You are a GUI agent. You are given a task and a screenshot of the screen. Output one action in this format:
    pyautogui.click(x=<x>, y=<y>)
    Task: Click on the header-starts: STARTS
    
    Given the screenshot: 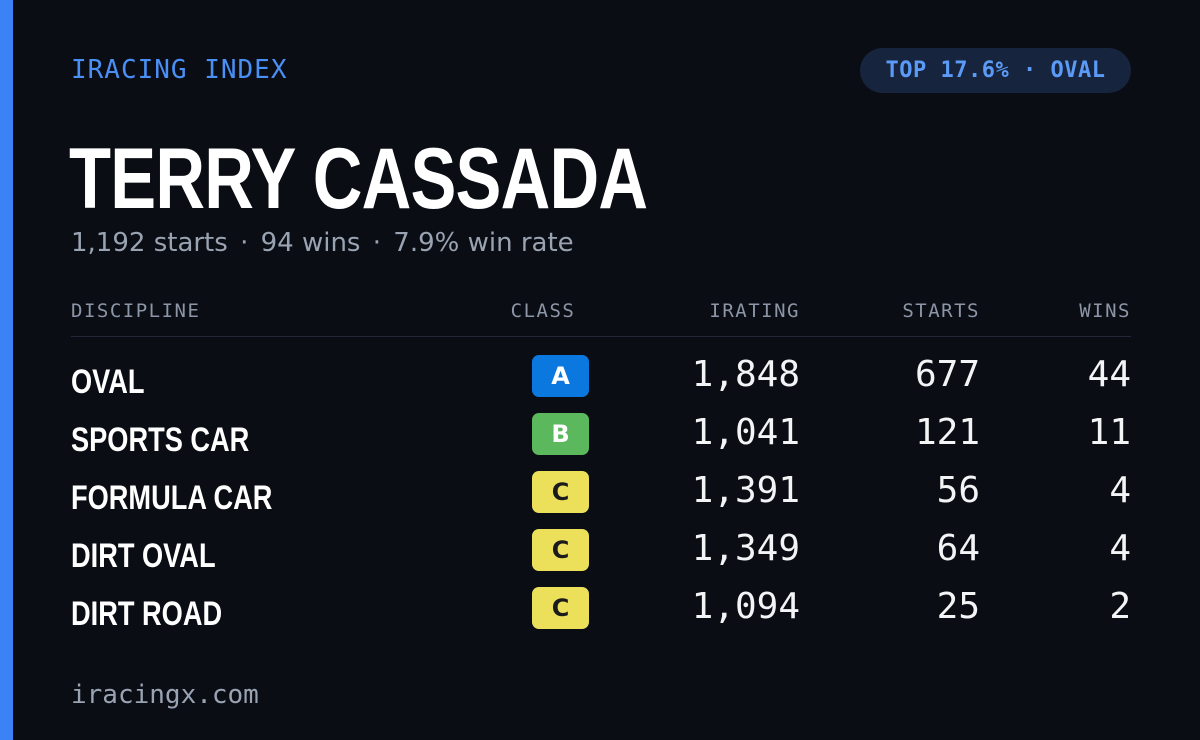 What is the action you would take?
    pyautogui.click(x=941, y=311)
    